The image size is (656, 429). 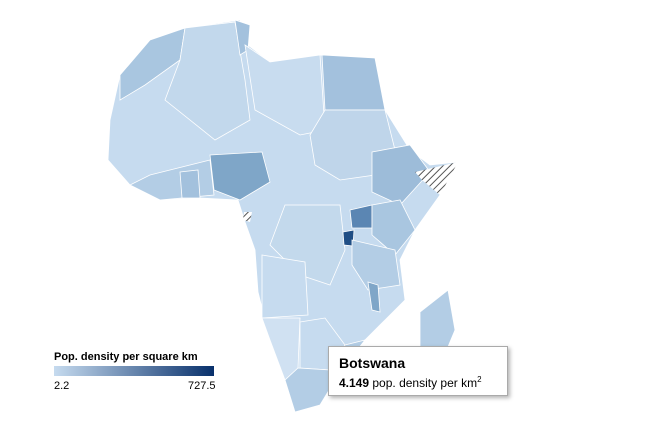 I want to click on legend-min: 2.2, so click(x=62, y=386).